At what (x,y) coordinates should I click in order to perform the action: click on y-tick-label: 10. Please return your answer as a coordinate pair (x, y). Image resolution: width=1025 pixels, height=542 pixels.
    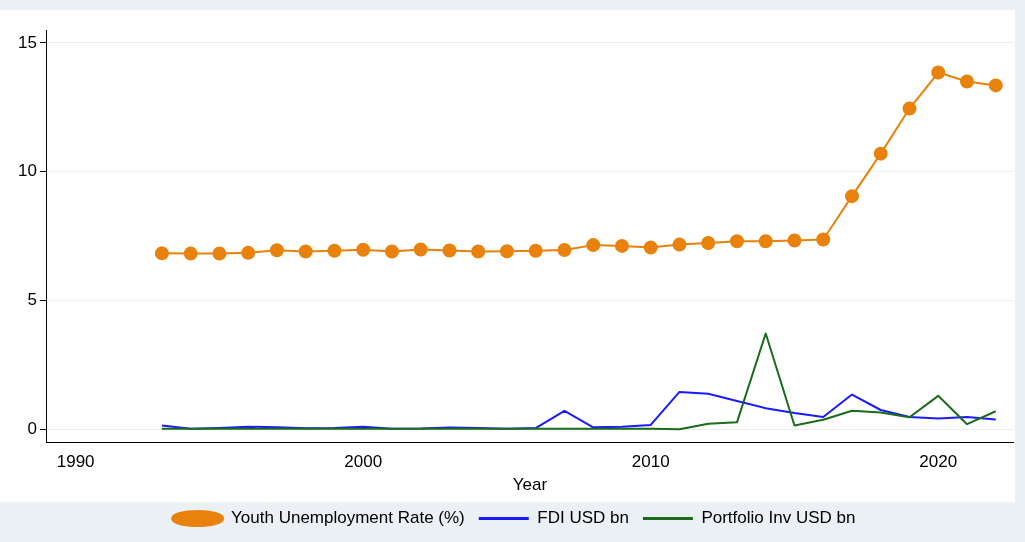
    Looking at the image, I should click on (27, 171).